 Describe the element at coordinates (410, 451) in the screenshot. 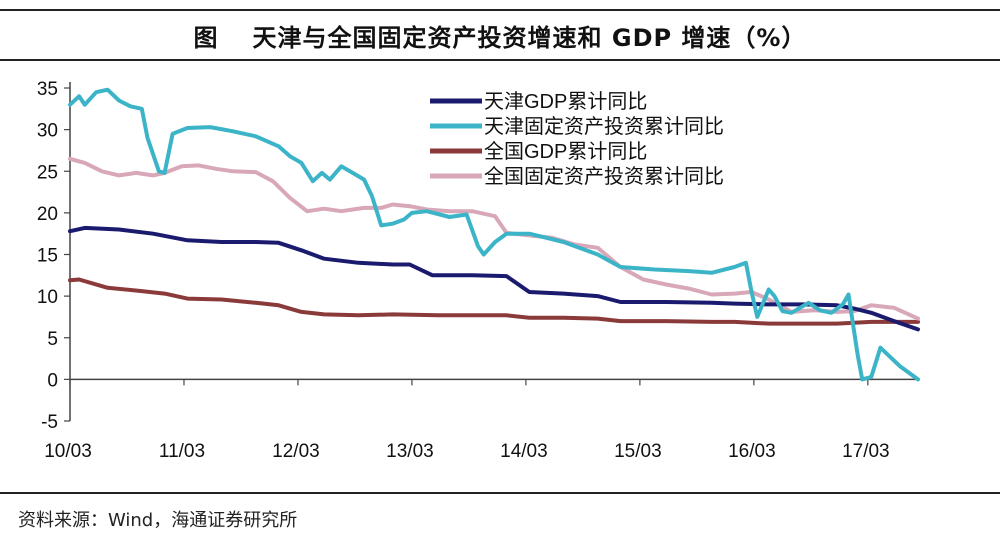

I see `x-tick-label: 13/03` at that location.